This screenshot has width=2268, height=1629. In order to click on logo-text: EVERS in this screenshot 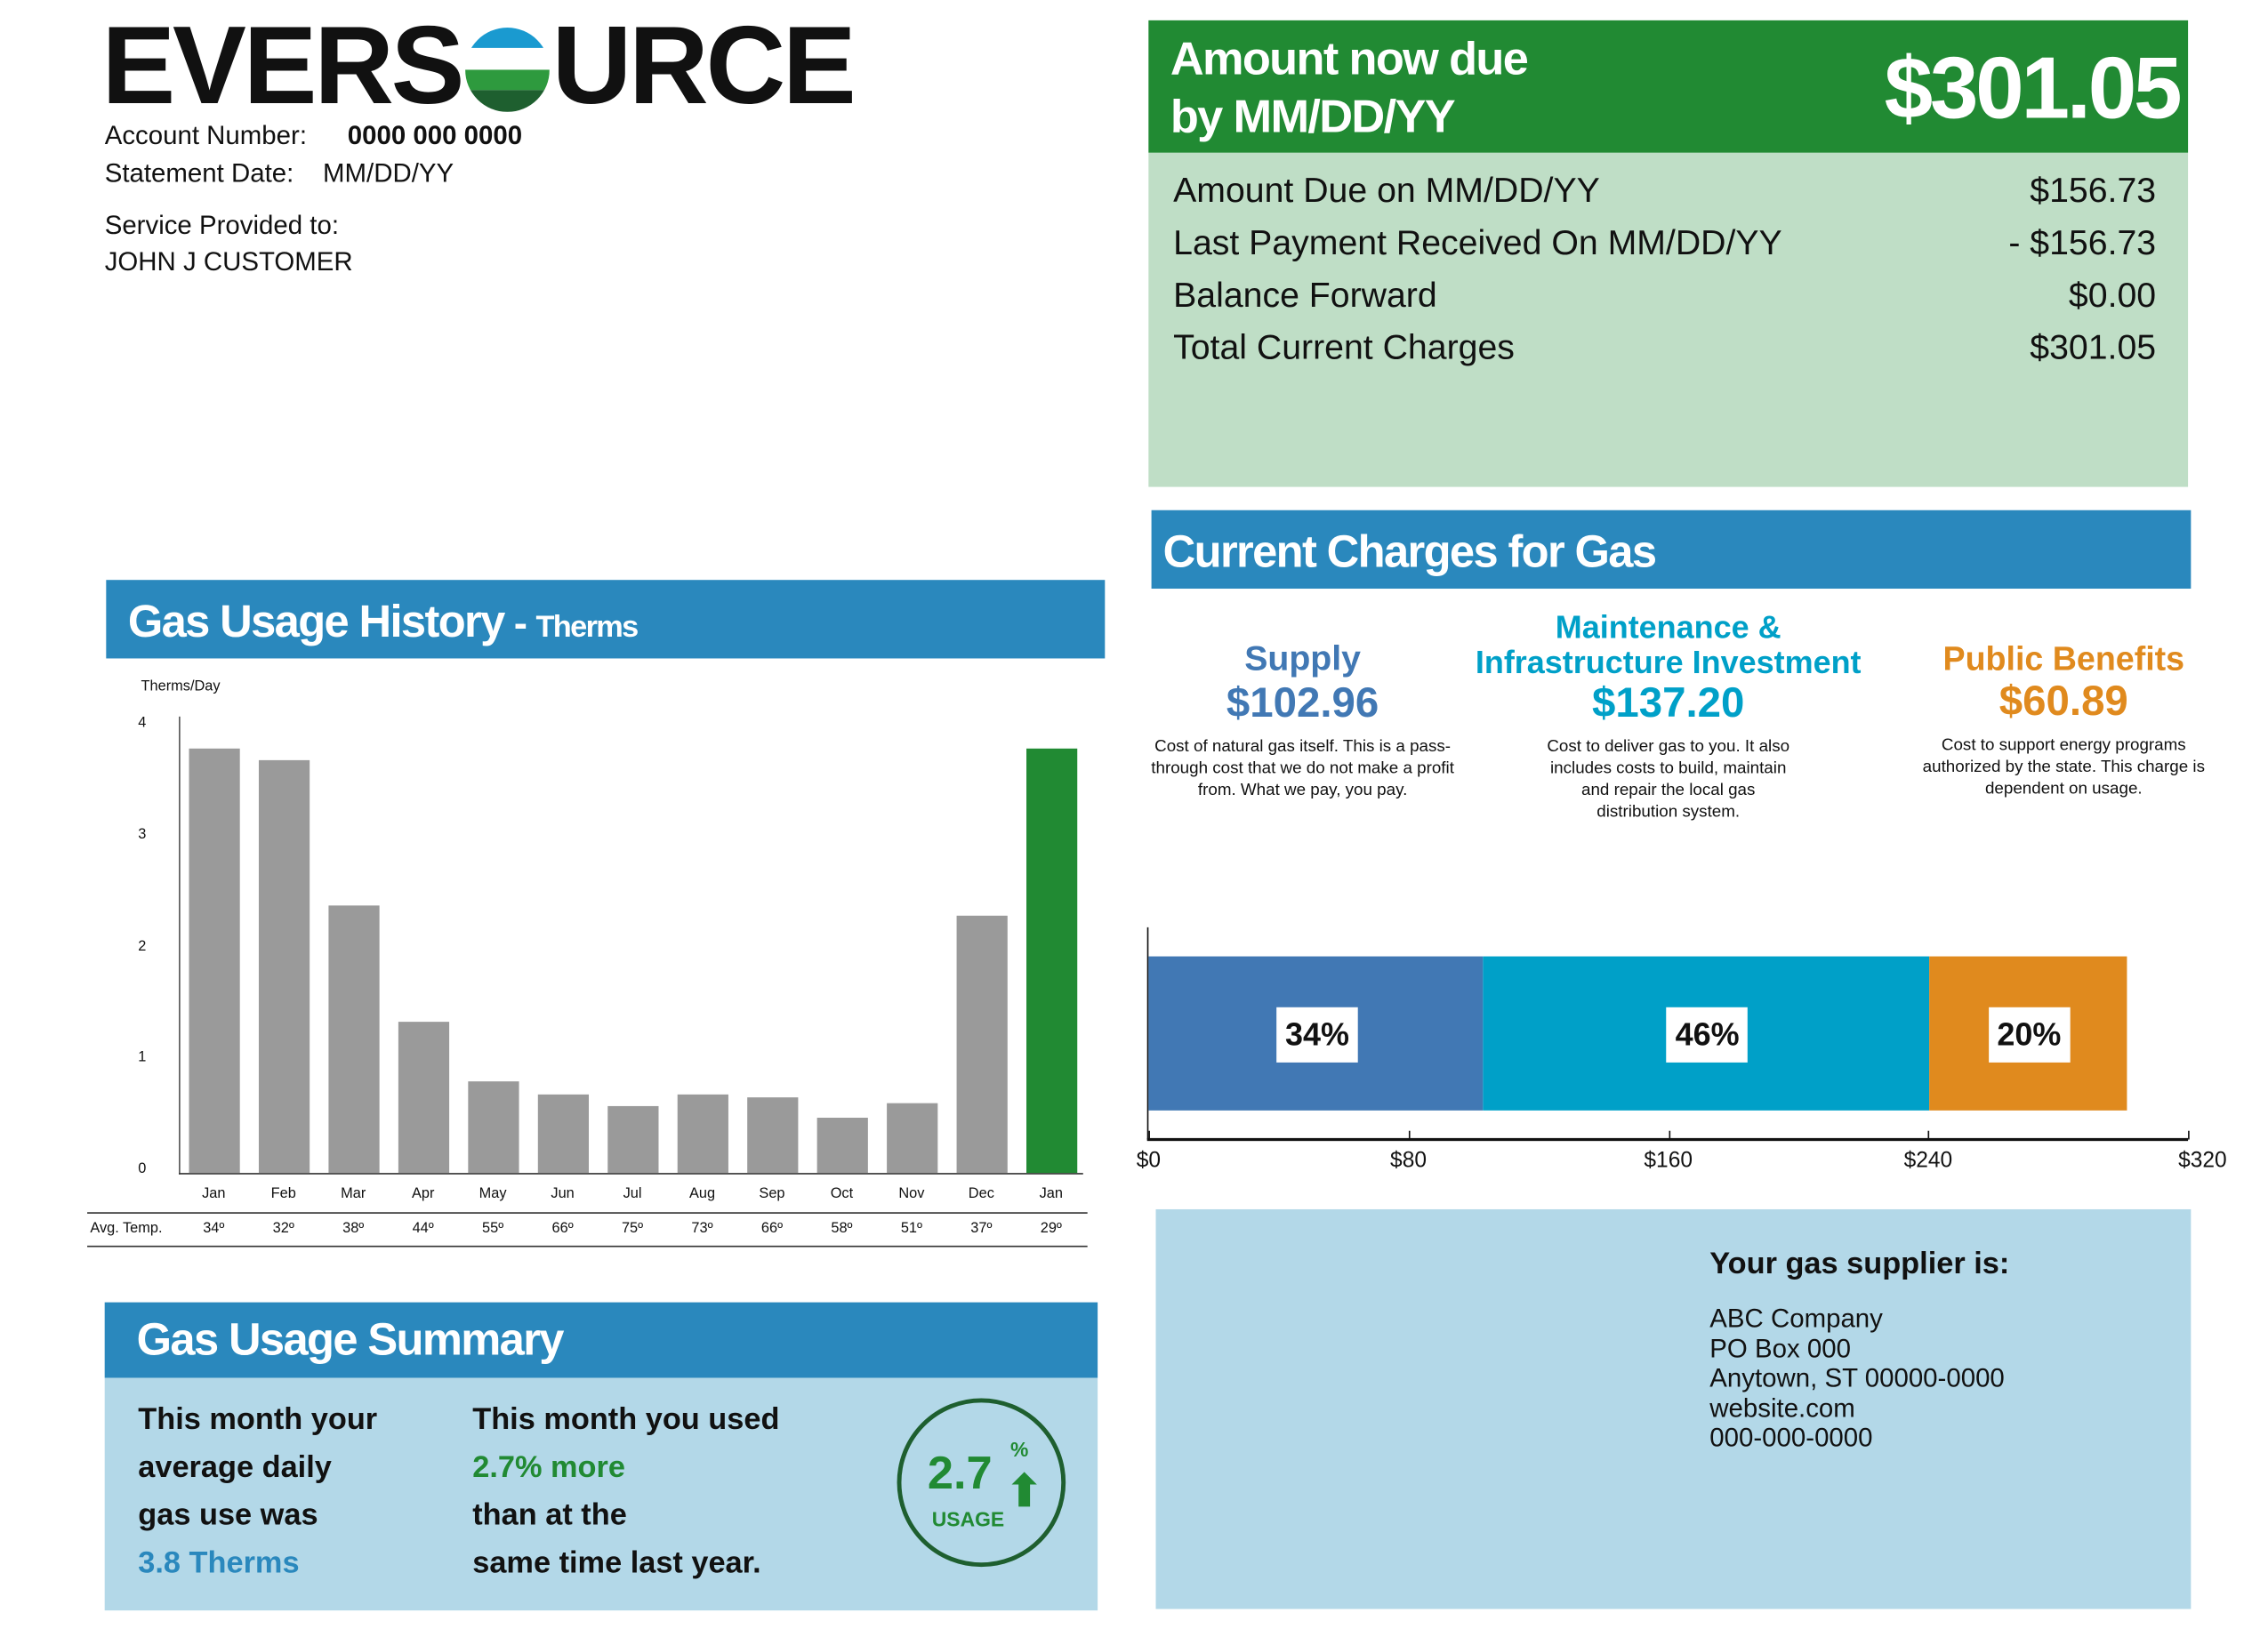, I will do `click(283, 66)`.